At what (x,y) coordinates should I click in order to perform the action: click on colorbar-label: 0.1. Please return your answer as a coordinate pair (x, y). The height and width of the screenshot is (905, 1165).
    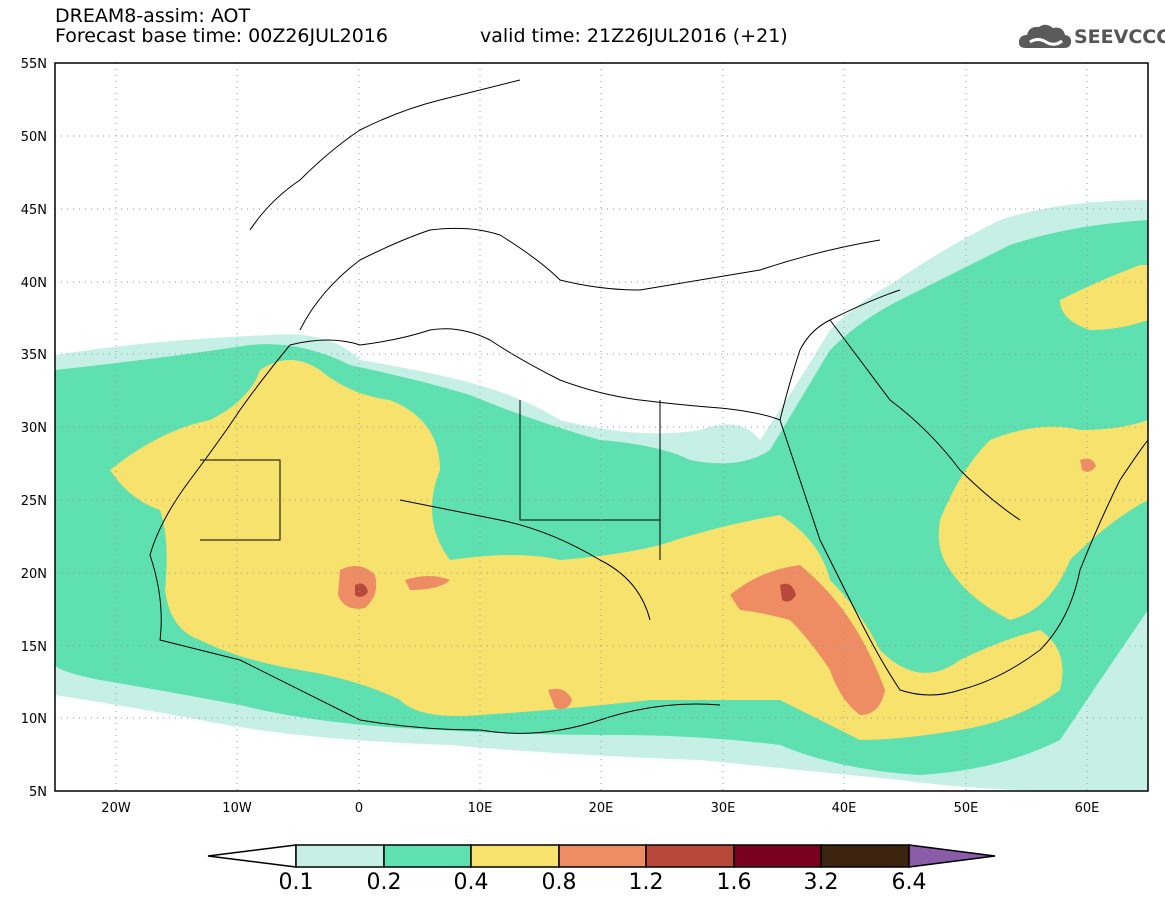
    Looking at the image, I should click on (296, 882).